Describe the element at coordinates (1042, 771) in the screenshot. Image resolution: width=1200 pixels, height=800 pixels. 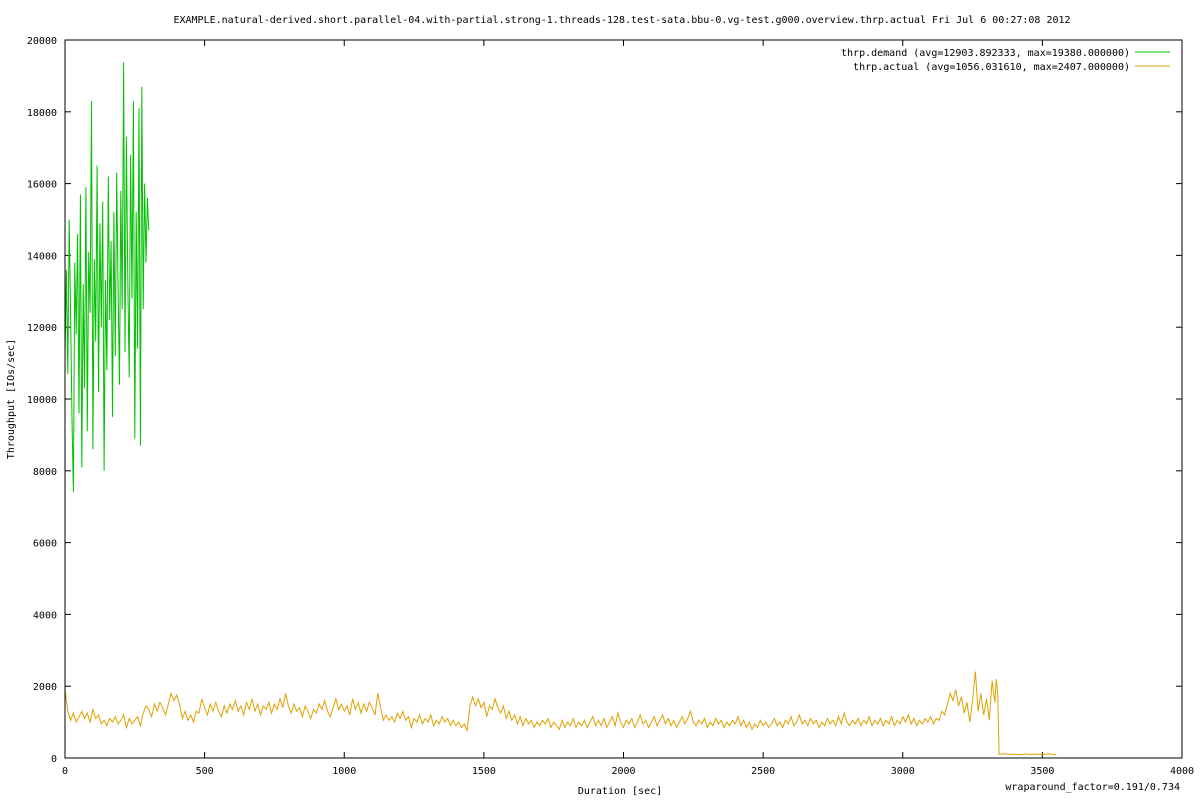
I see `x-tick-label: 3500` at that location.